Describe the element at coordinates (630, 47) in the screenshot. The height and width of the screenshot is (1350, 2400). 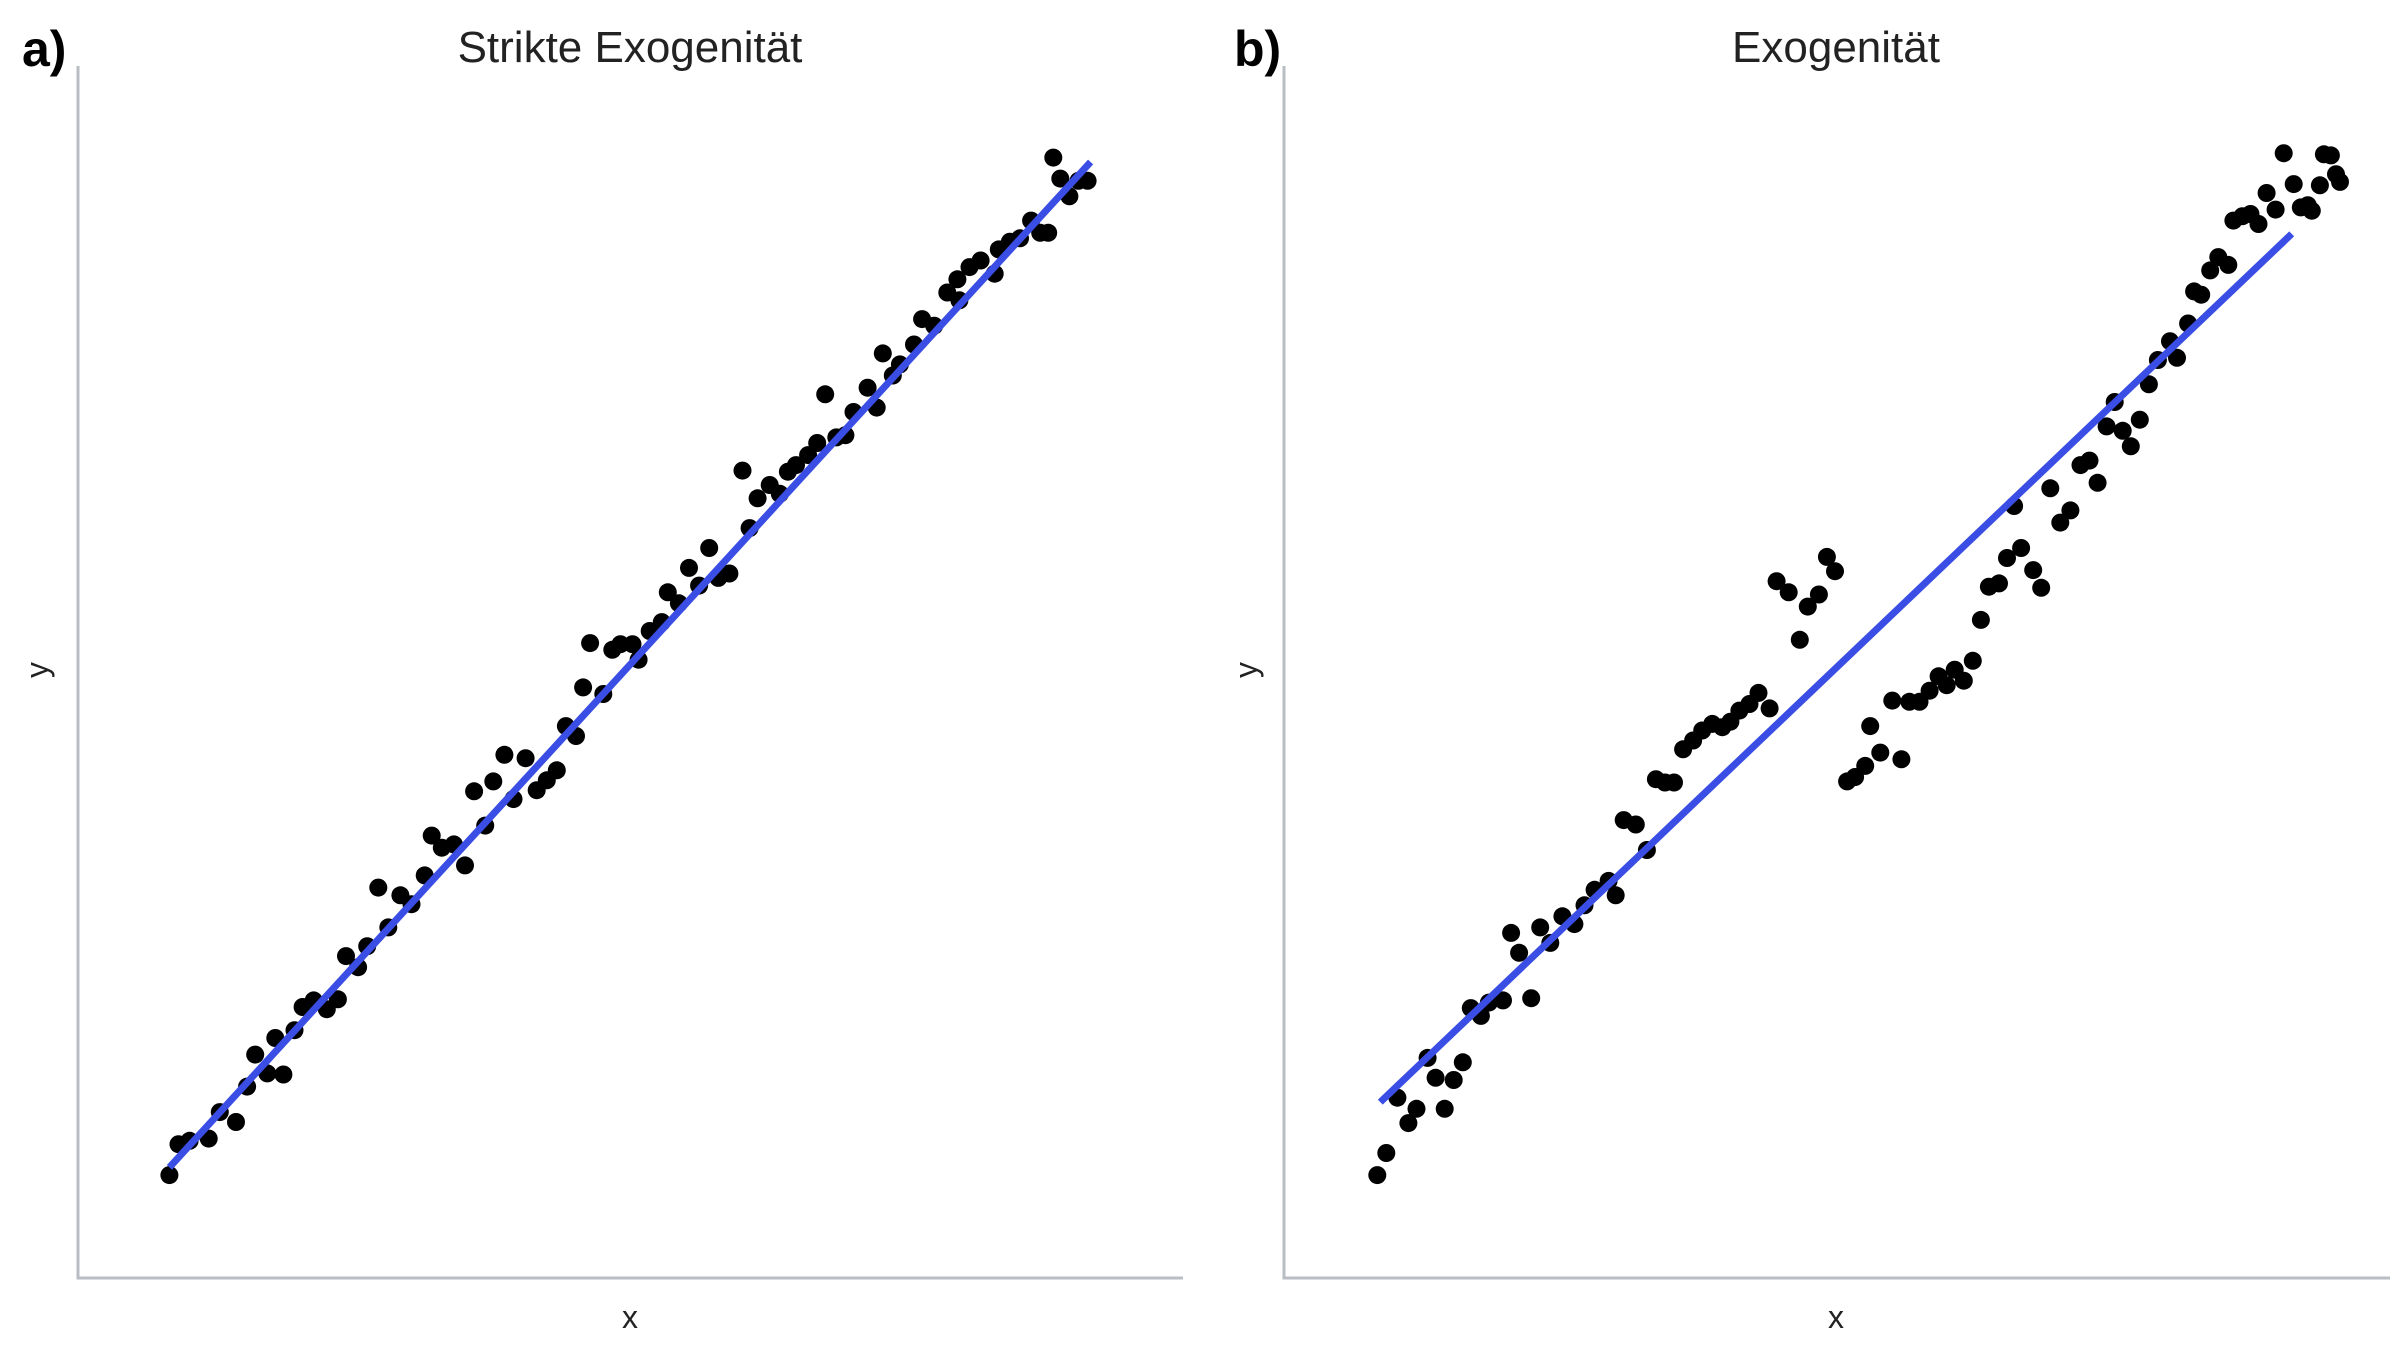
I see `chart-title: Strikte Exogenität` at that location.